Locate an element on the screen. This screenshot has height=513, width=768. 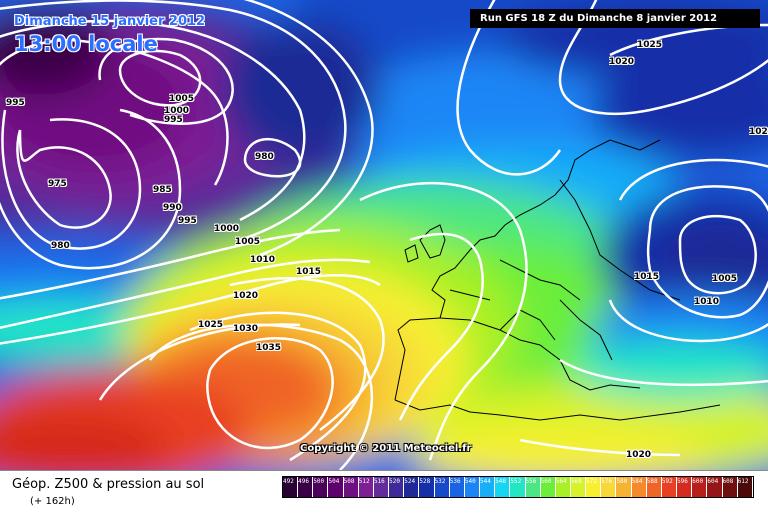
legend-swatch: 504 is located at coordinates (336, 487).